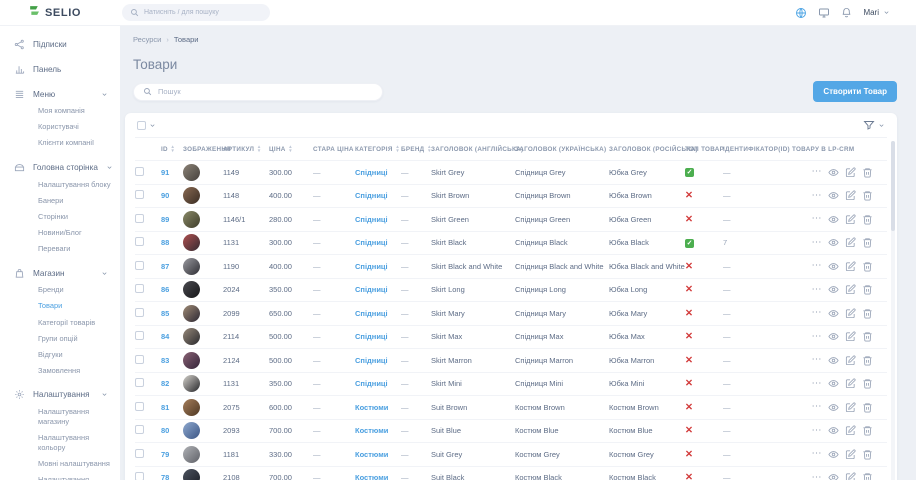 This screenshot has width=916, height=480. I want to click on sidebar-item-shop: Магазин, so click(60, 273).